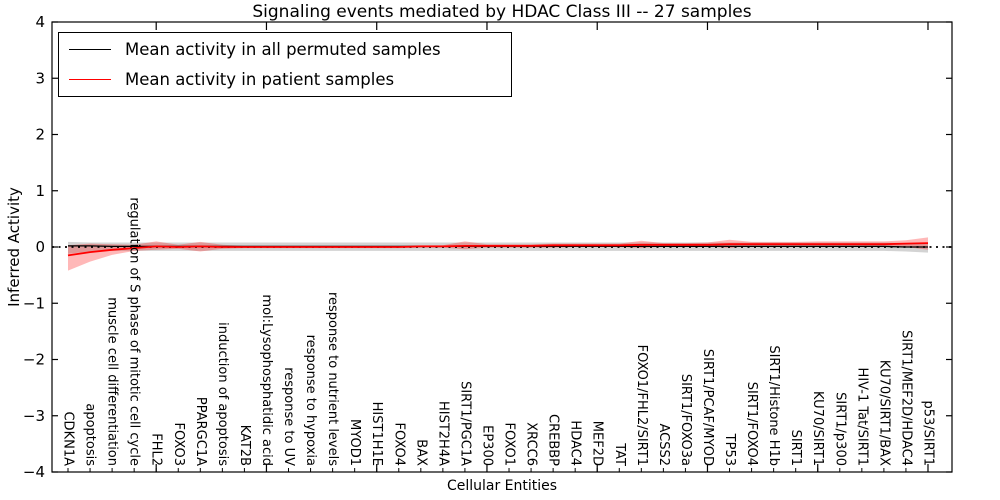 The height and width of the screenshot is (500, 1000). I want to click on legend-line-patient-icon, so click(90, 80).